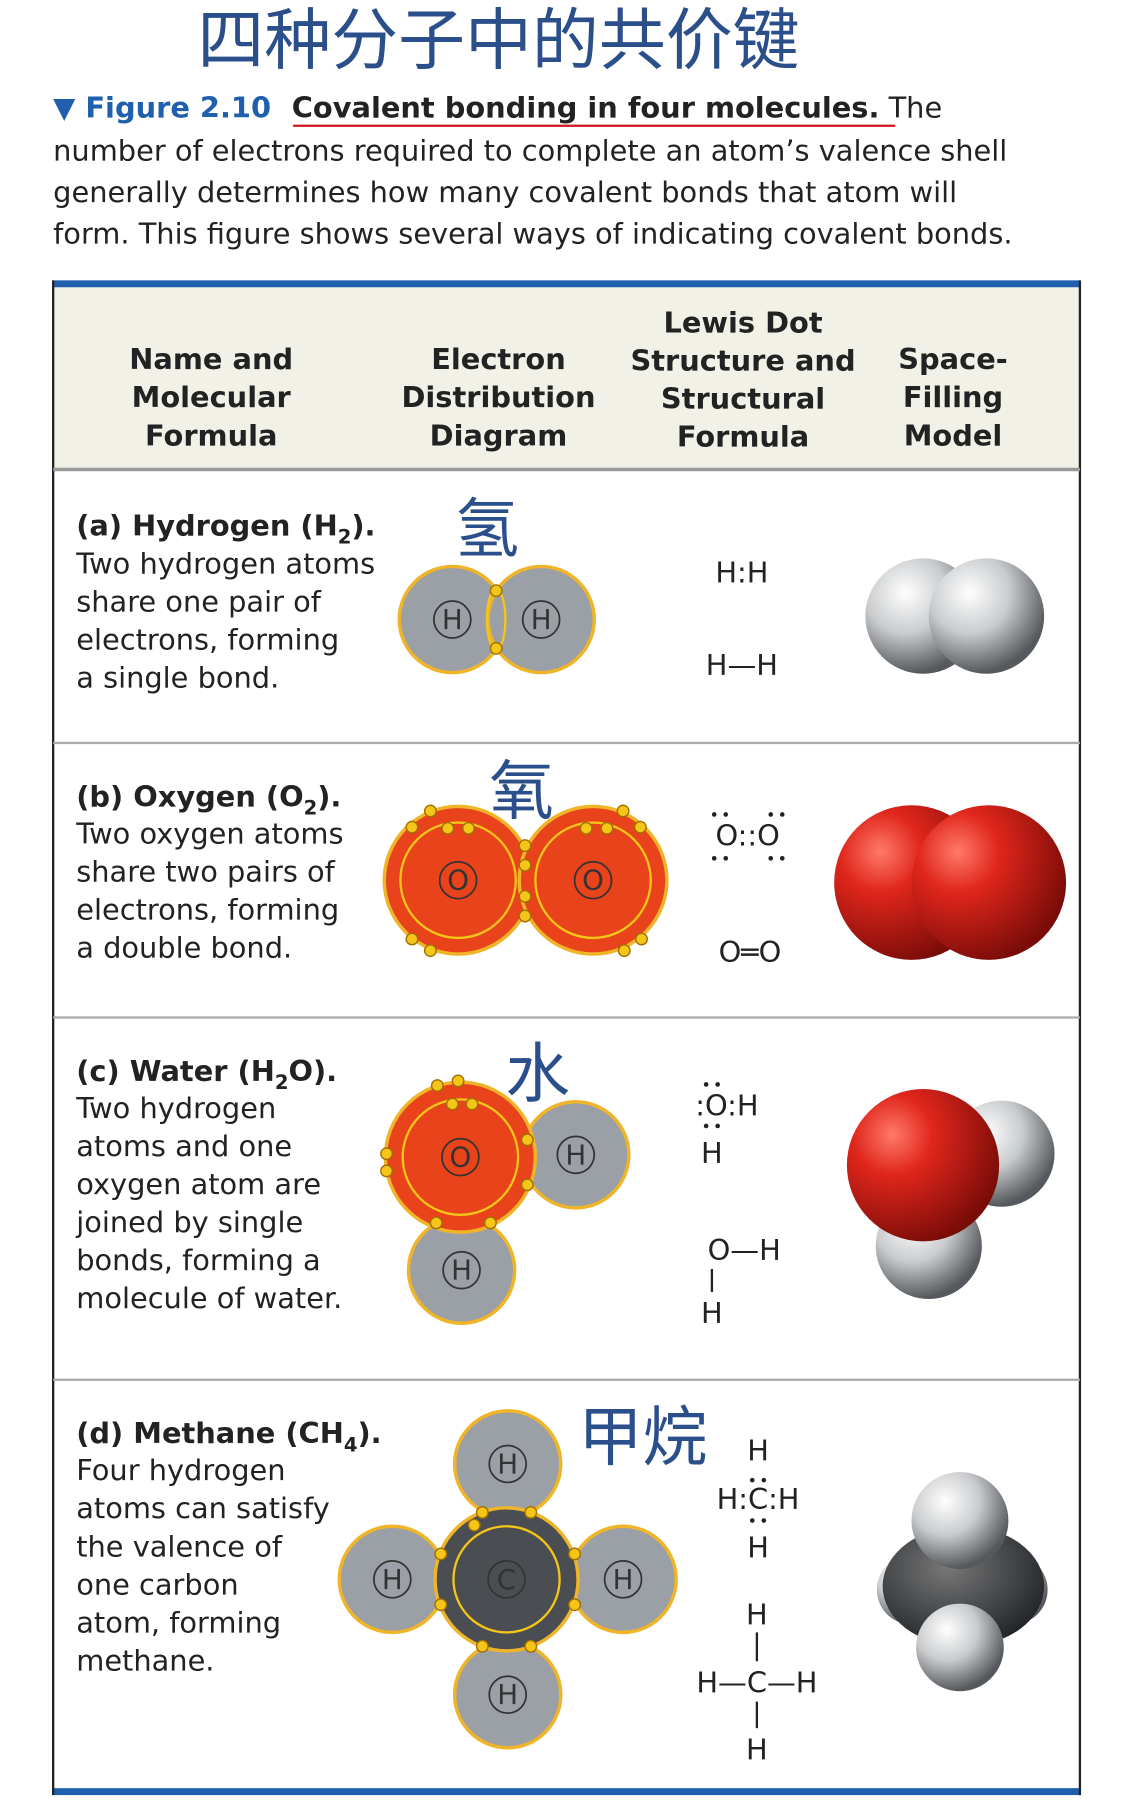  Describe the element at coordinates (206, 1074) in the screenshot. I see `svg-text: (c) Water (H2O).` at that location.